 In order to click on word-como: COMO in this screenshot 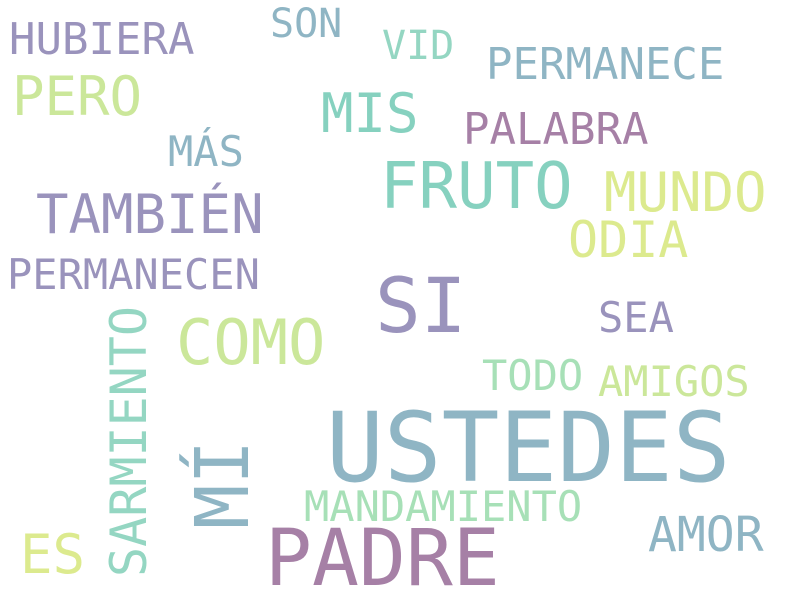, I will do `click(251, 342)`.